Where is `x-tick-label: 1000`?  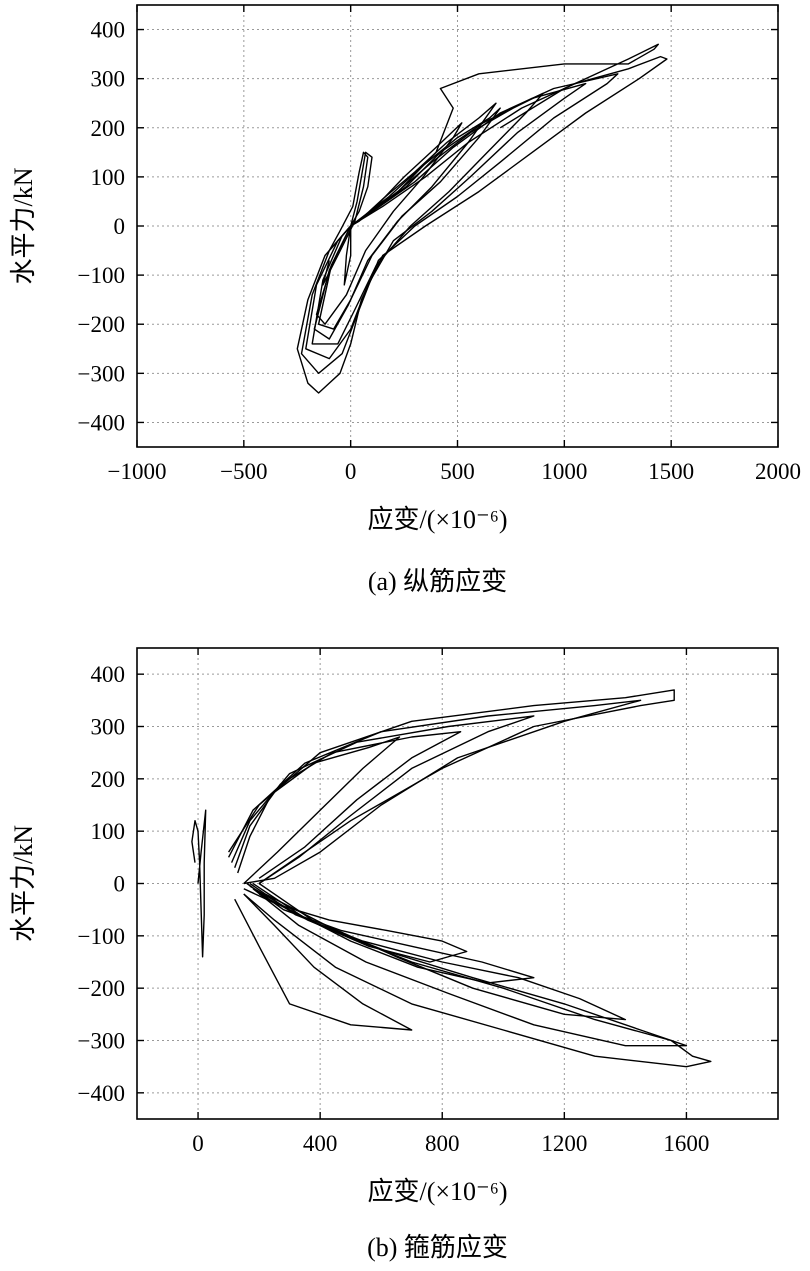
x-tick-label: 1000 is located at coordinates (564, 471).